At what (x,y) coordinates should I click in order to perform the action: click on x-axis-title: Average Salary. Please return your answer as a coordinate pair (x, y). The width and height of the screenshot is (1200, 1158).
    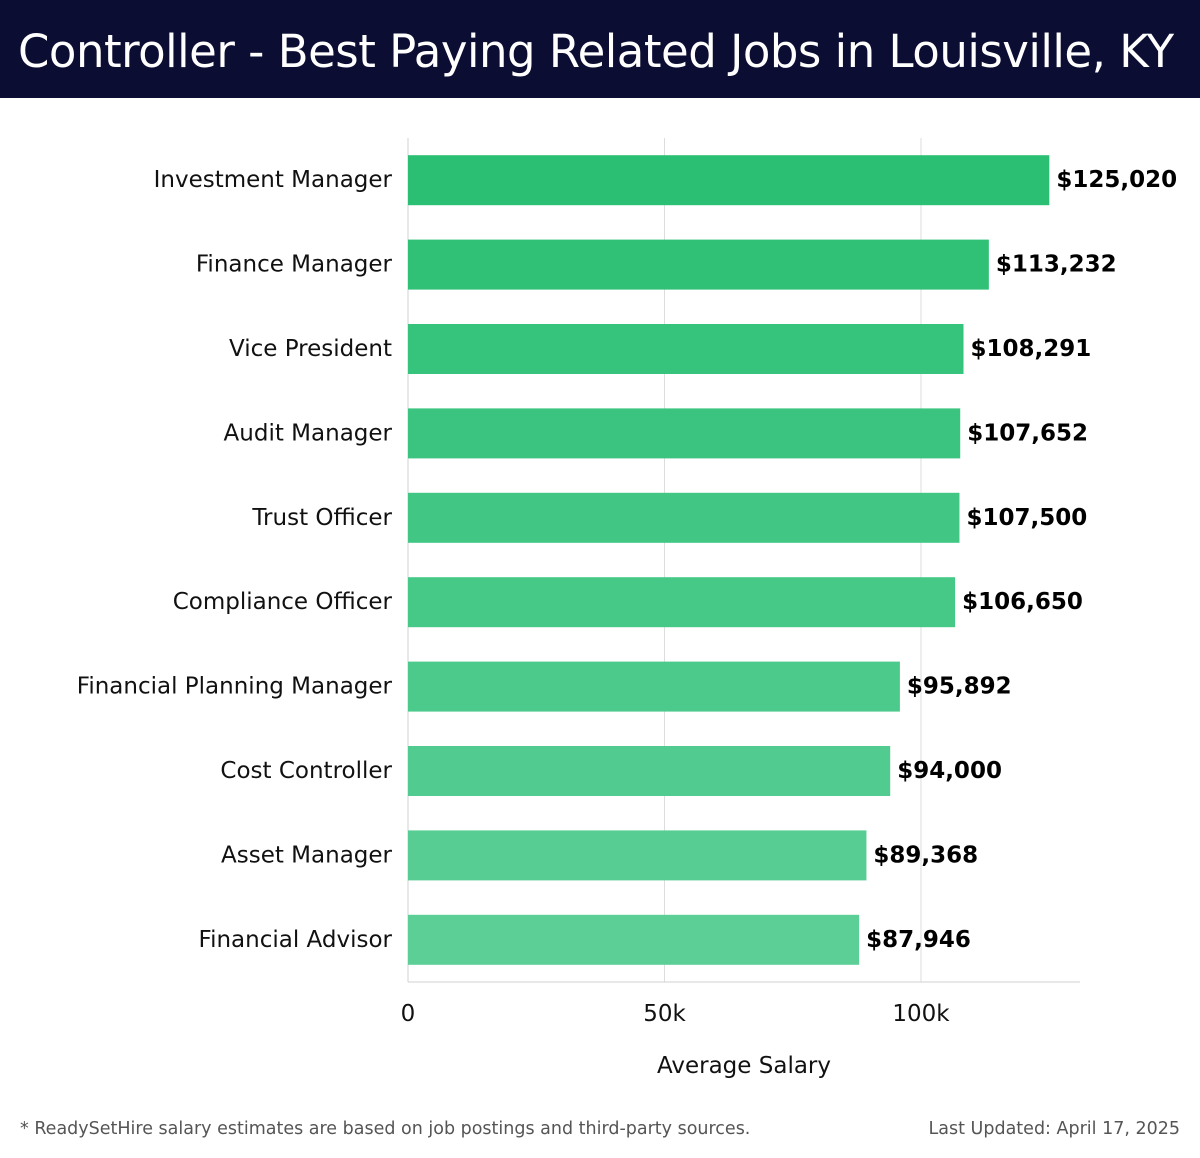
    Looking at the image, I should click on (744, 1066).